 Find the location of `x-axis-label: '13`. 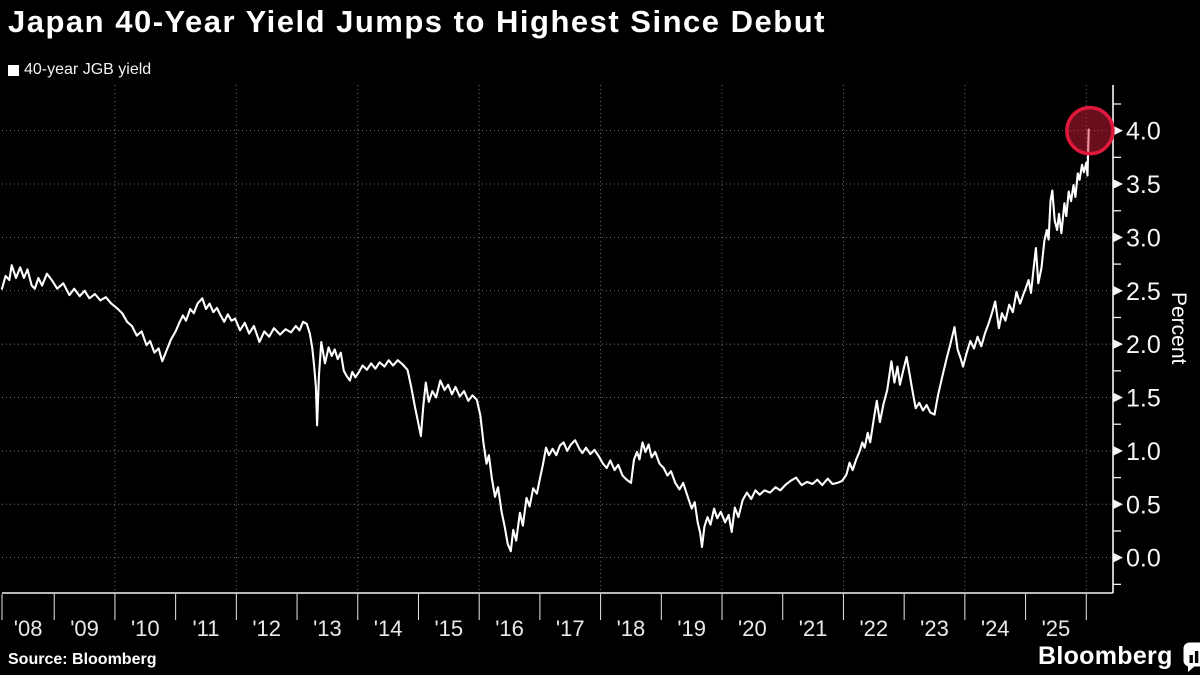

x-axis-label: '13 is located at coordinates (327, 628).